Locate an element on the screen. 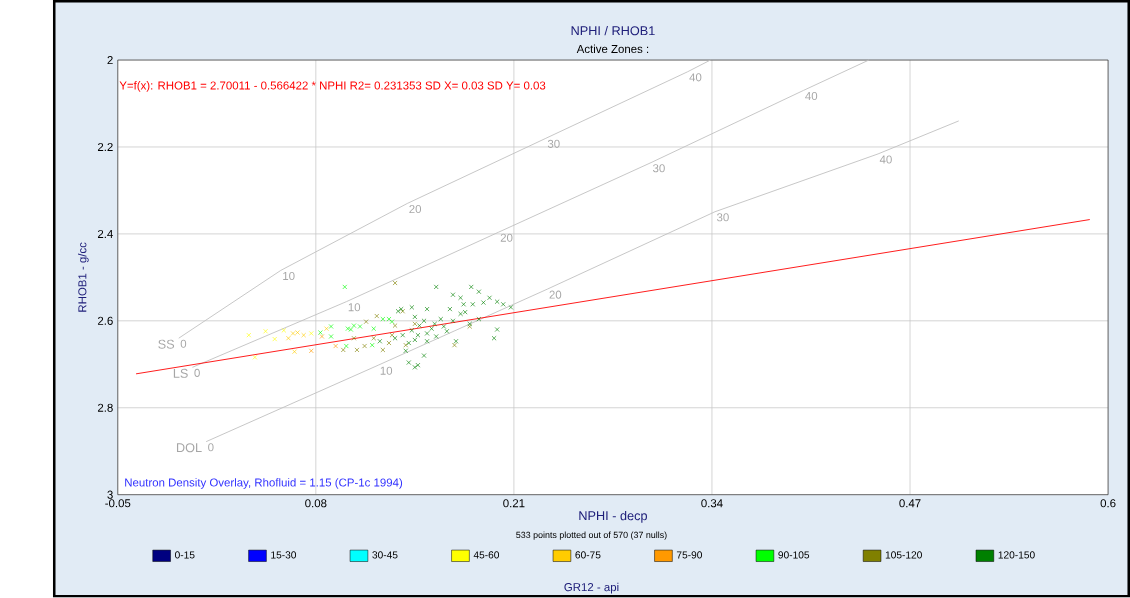 Image resolution: width=1130 pixels, height=598 pixels. x-tick-label: -0.05 is located at coordinates (118, 503).